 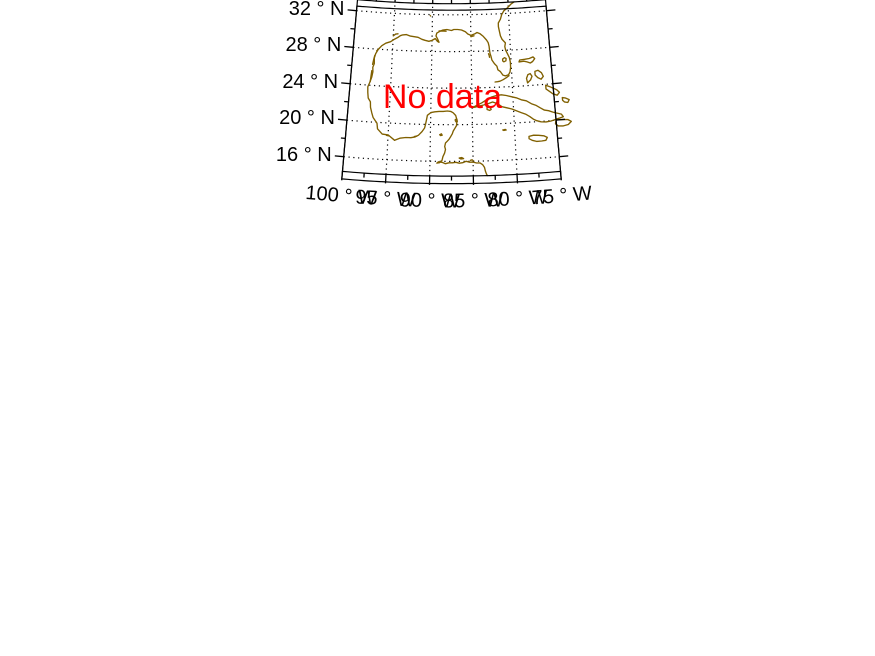 I want to click on lat-tick-label: 32 ° N, so click(x=316, y=10).